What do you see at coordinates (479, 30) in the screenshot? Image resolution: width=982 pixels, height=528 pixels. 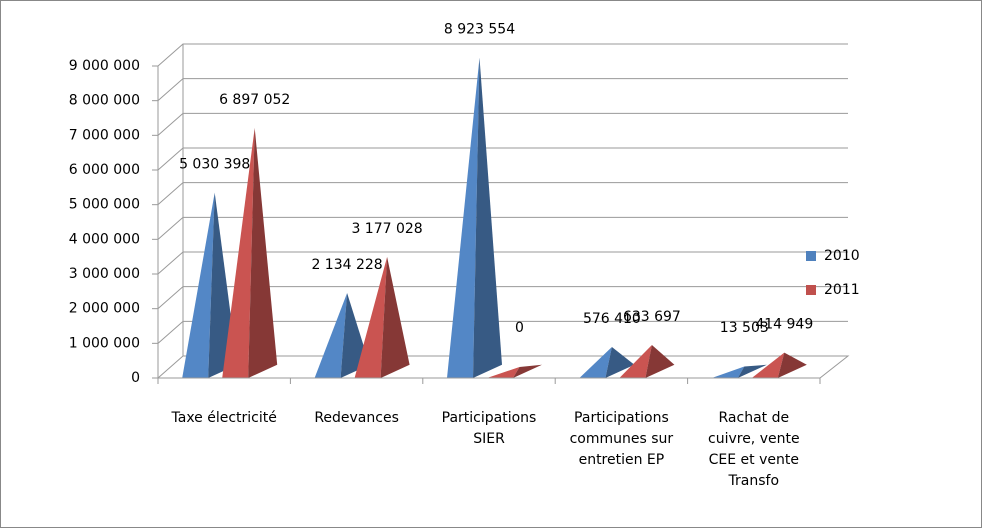 I see `data-label: 8 923 554` at bounding box center [479, 30].